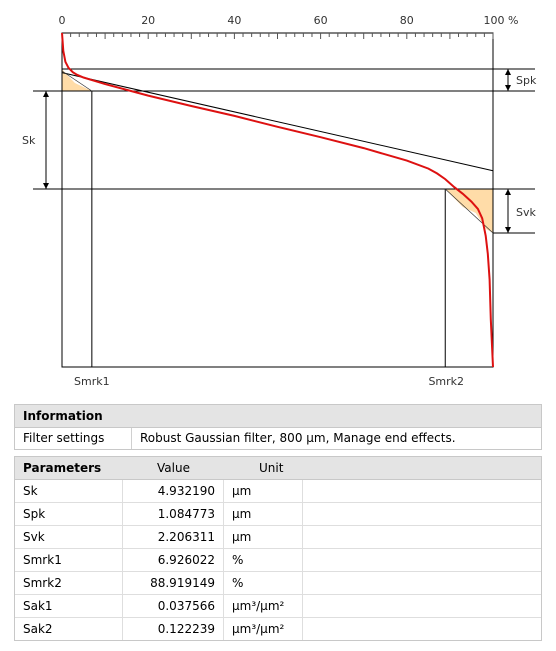 This screenshot has height=651, width=556. I want to click on parameter-value: 88.919149, so click(173, 583).